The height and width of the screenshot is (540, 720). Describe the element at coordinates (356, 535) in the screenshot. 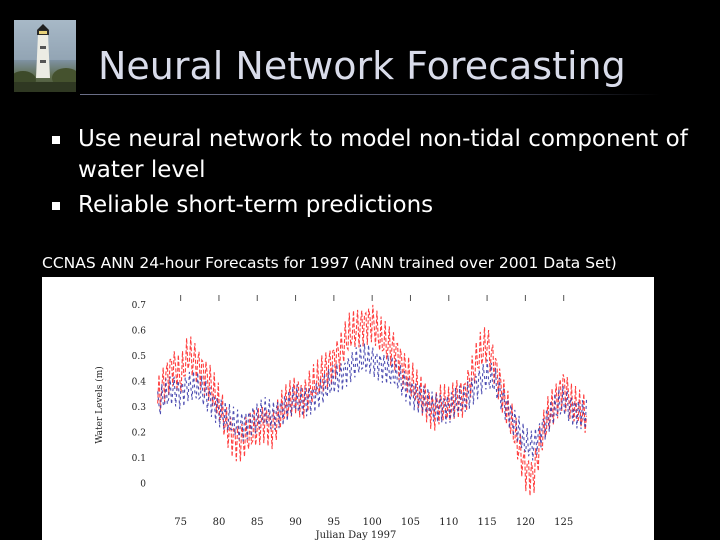

I see `x-axis-label: Julian Day 1997` at that location.